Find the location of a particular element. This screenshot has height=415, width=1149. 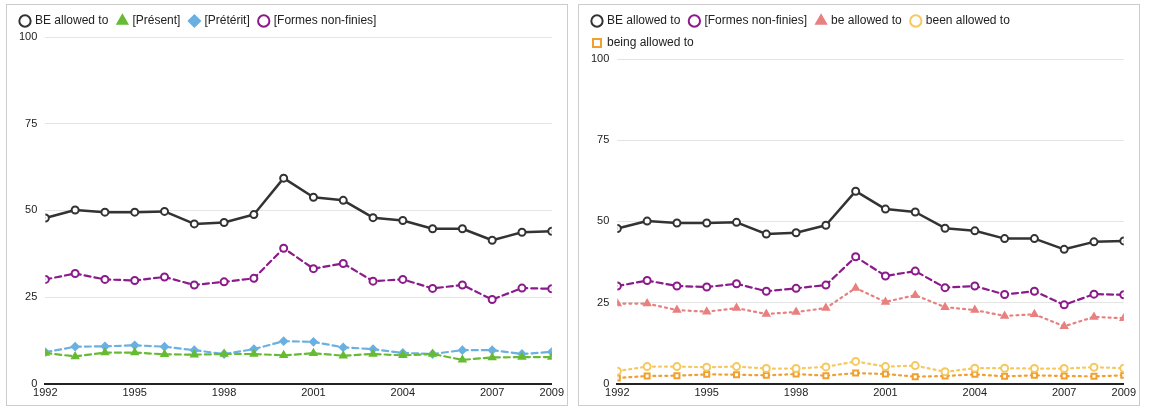

legend-label: [Présent] is located at coordinates (156, 20).